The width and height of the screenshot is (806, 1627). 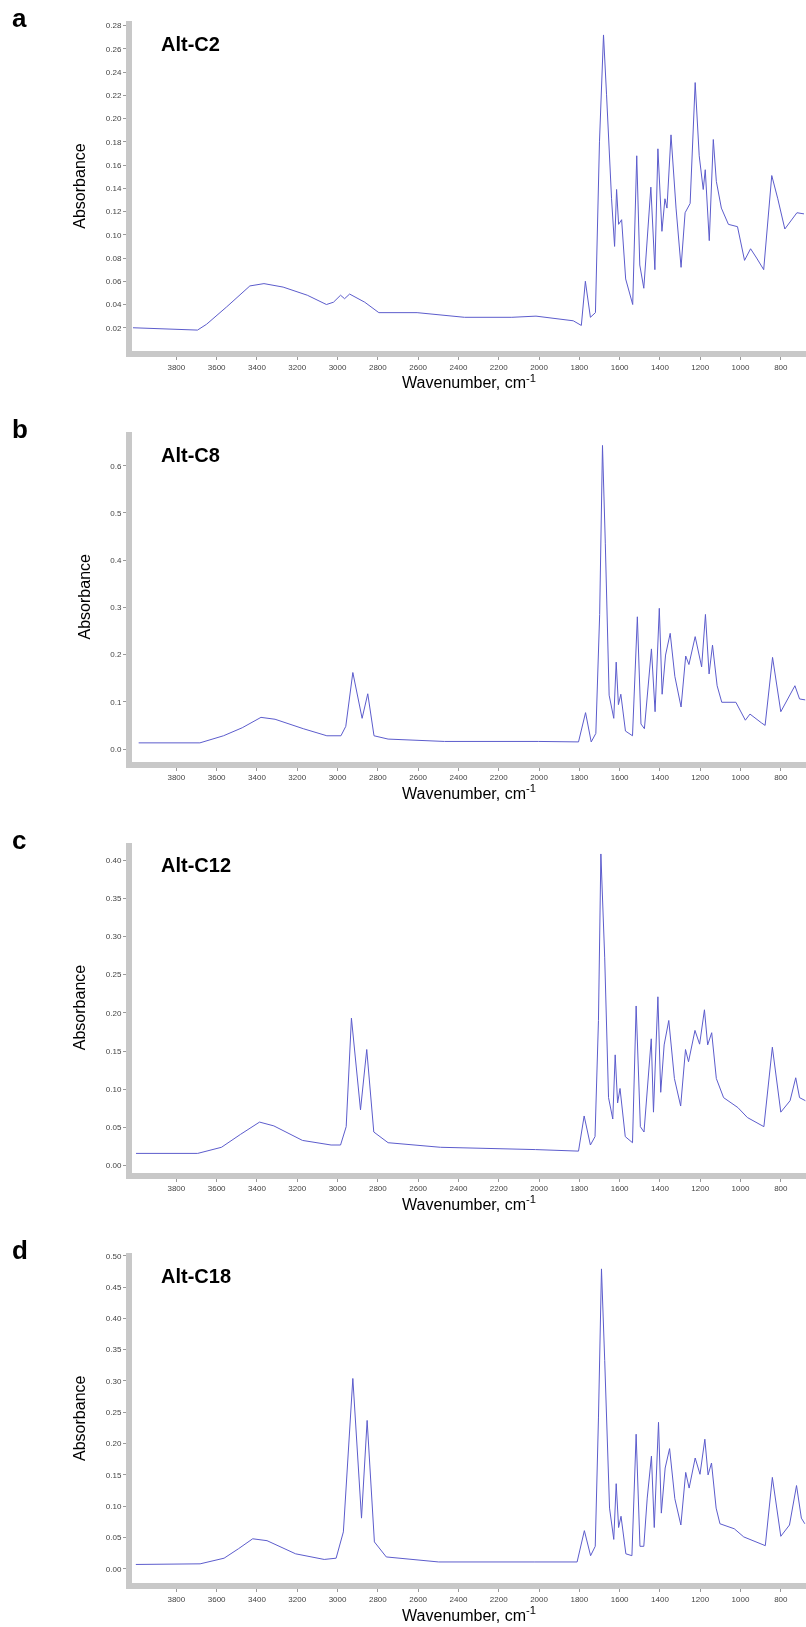 I want to click on y-tick-label: 0.02, so click(x=113, y=328).